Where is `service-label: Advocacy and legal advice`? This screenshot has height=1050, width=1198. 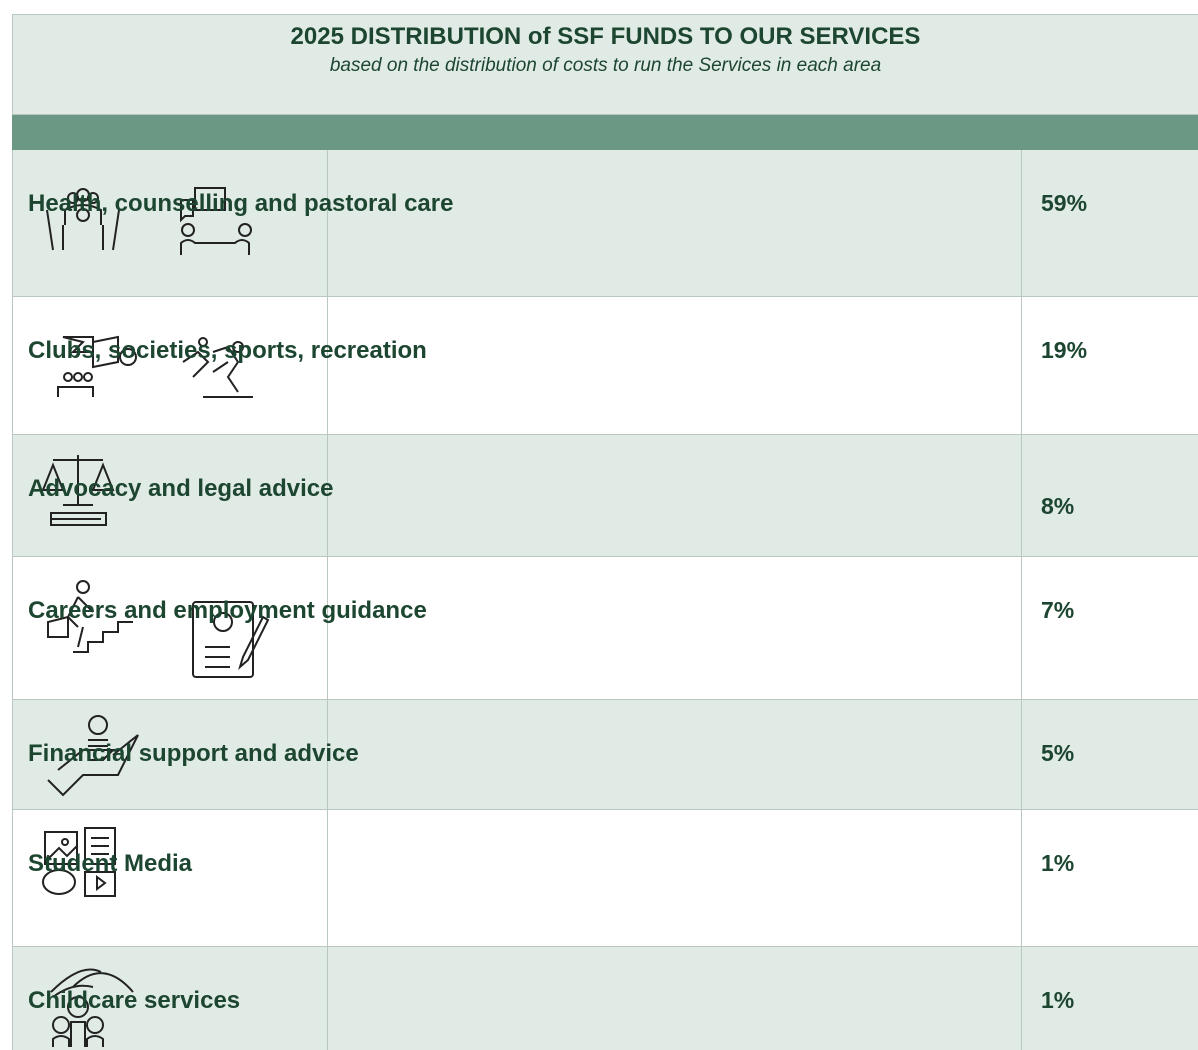 service-label: Advocacy and legal advice is located at coordinates (181, 488).